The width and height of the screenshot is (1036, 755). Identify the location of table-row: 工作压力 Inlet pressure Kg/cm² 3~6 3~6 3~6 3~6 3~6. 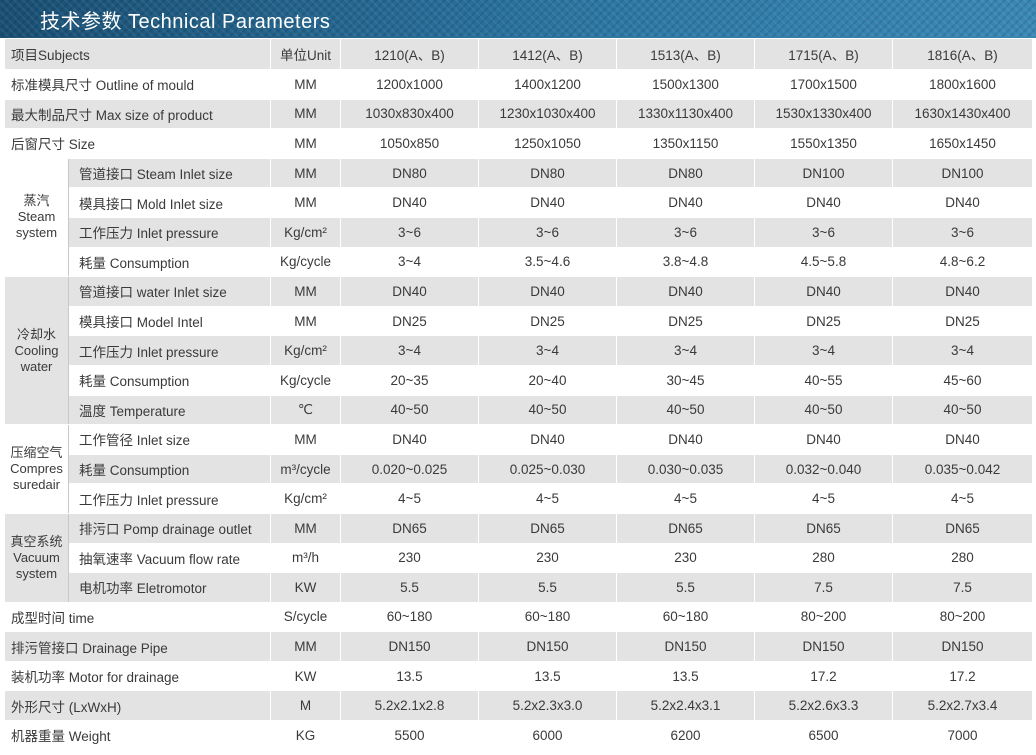
(519, 232).